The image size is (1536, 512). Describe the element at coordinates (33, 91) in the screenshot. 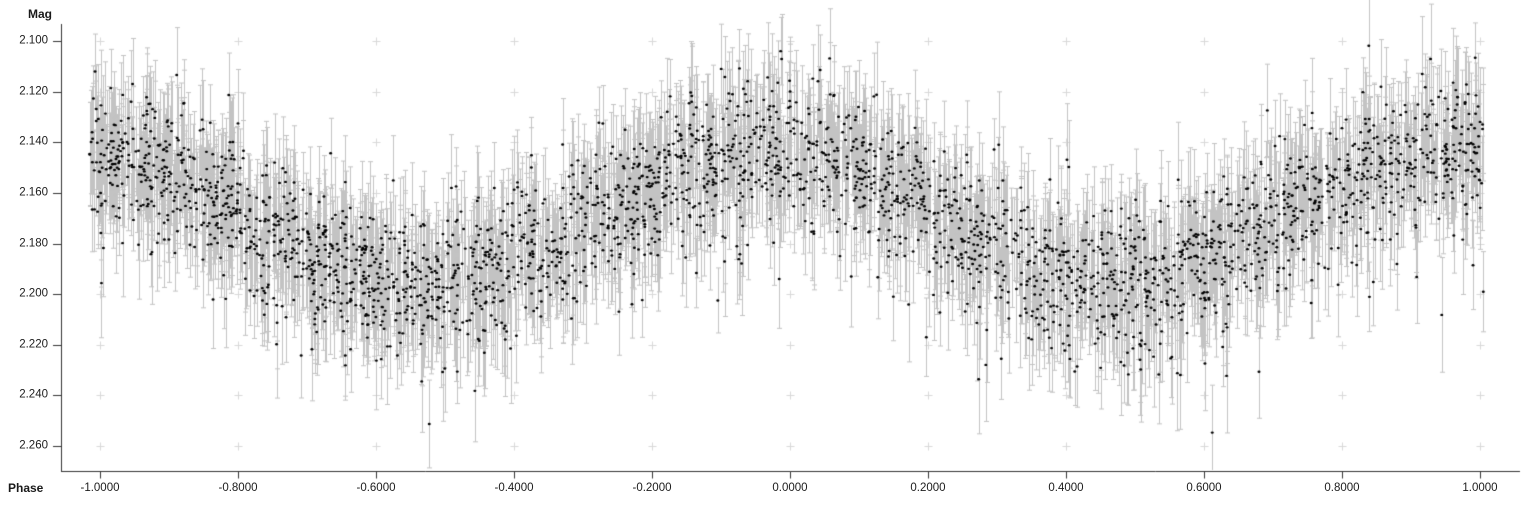

I see `y-tick-label: 2.120` at that location.